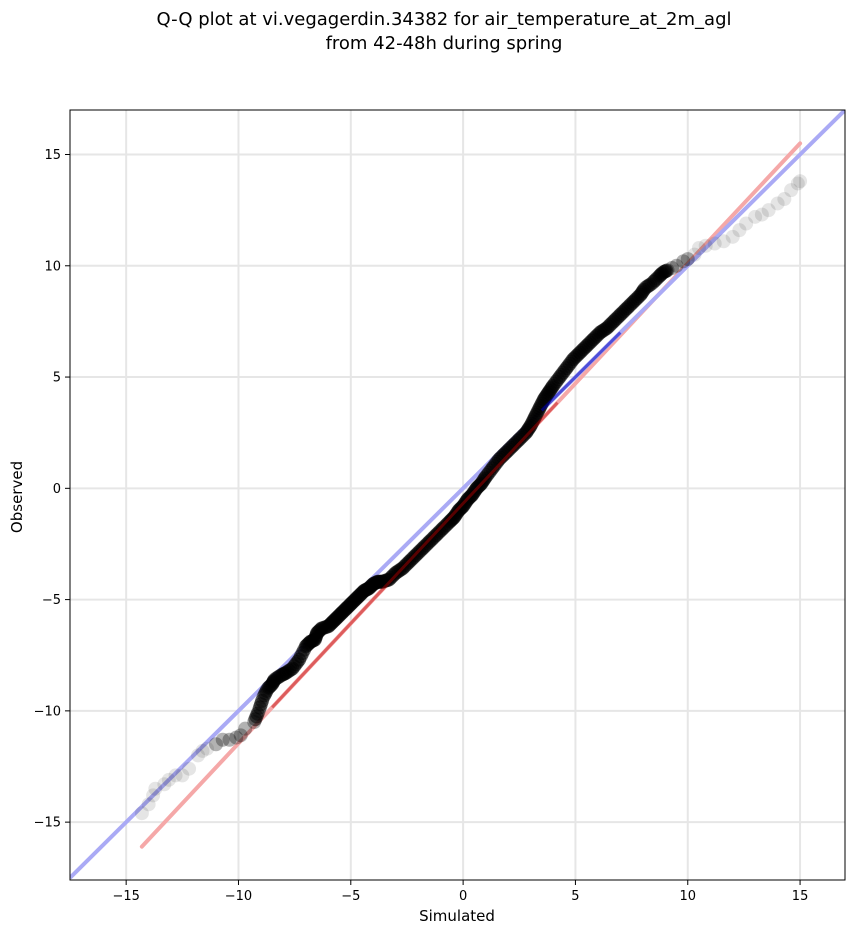 This screenshot has width=854, height=934. I want to click on x-tick-label: −10, so click(238, 896).